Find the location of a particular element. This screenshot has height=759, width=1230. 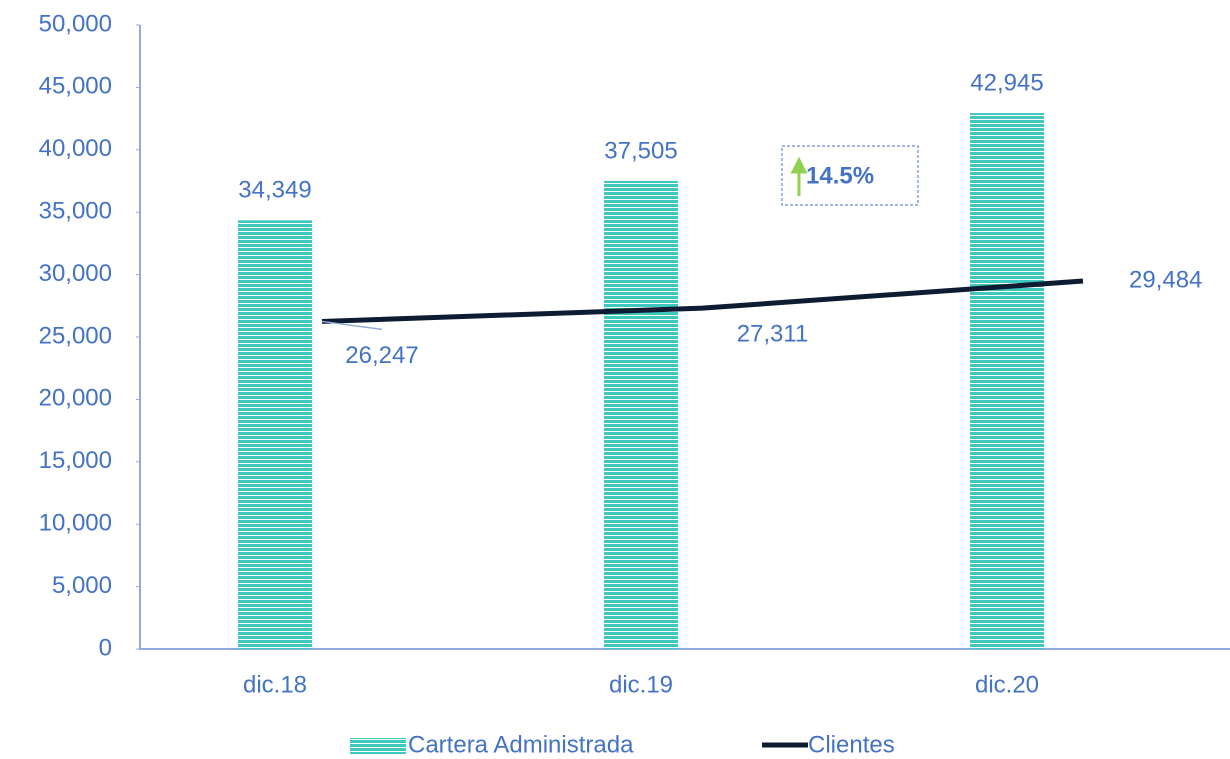

x-tick-label: dic.18 is located at coordinates (275, 684).